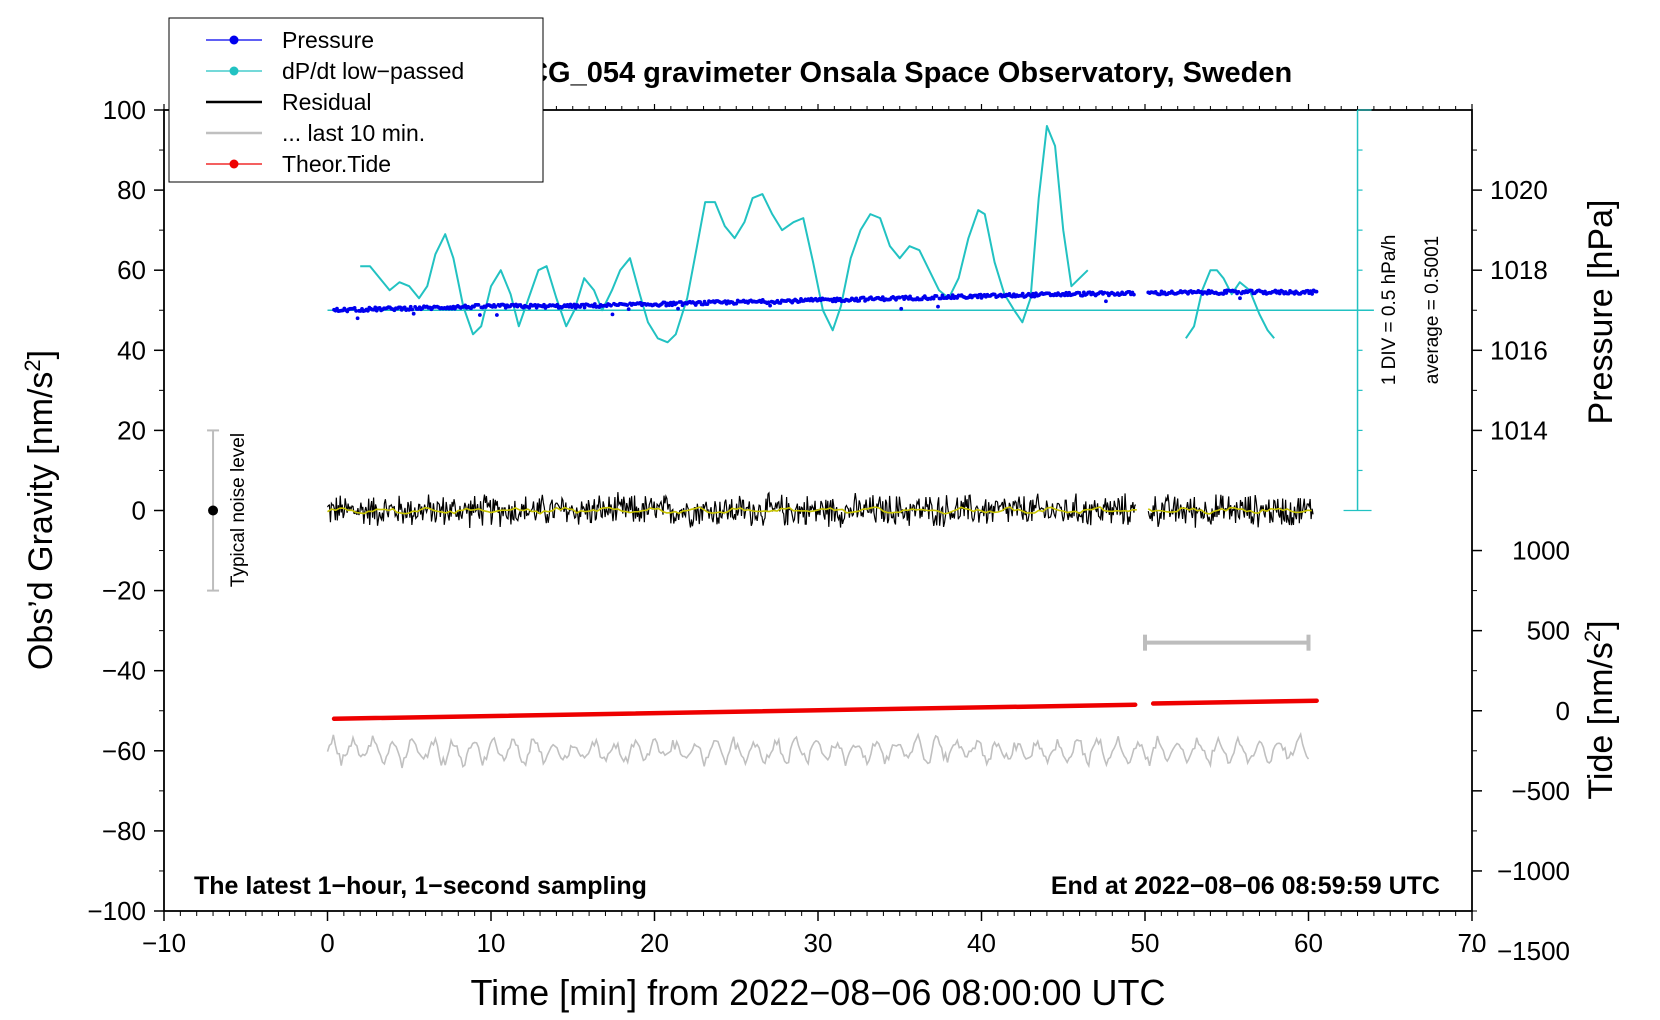  I want to click on legend-box, so click(356, 100).